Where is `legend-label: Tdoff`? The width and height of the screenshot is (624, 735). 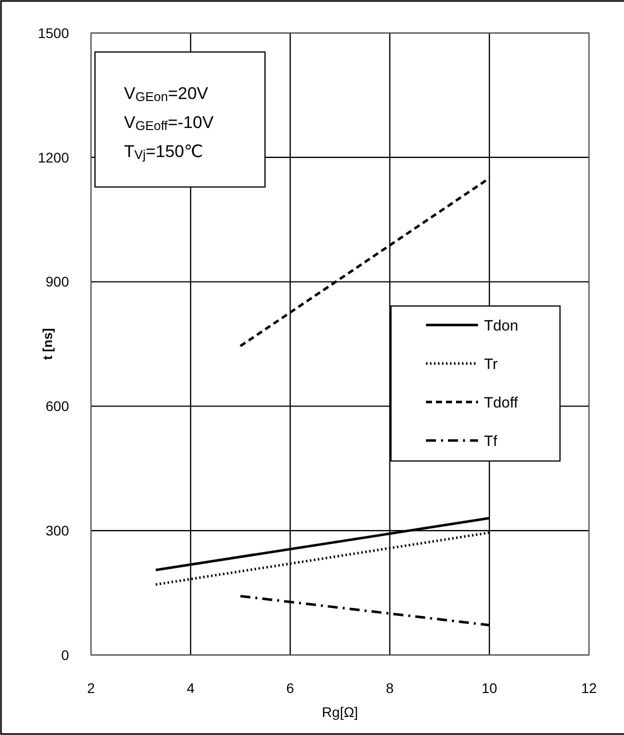 legend-label: Tdoff is located at coordinates (501, 403).